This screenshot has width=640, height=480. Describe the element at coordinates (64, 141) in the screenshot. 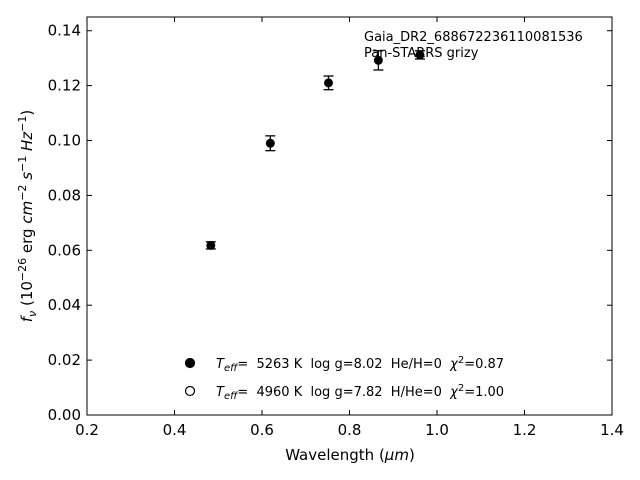

I see `y-tick-label: 0.10` at that location.